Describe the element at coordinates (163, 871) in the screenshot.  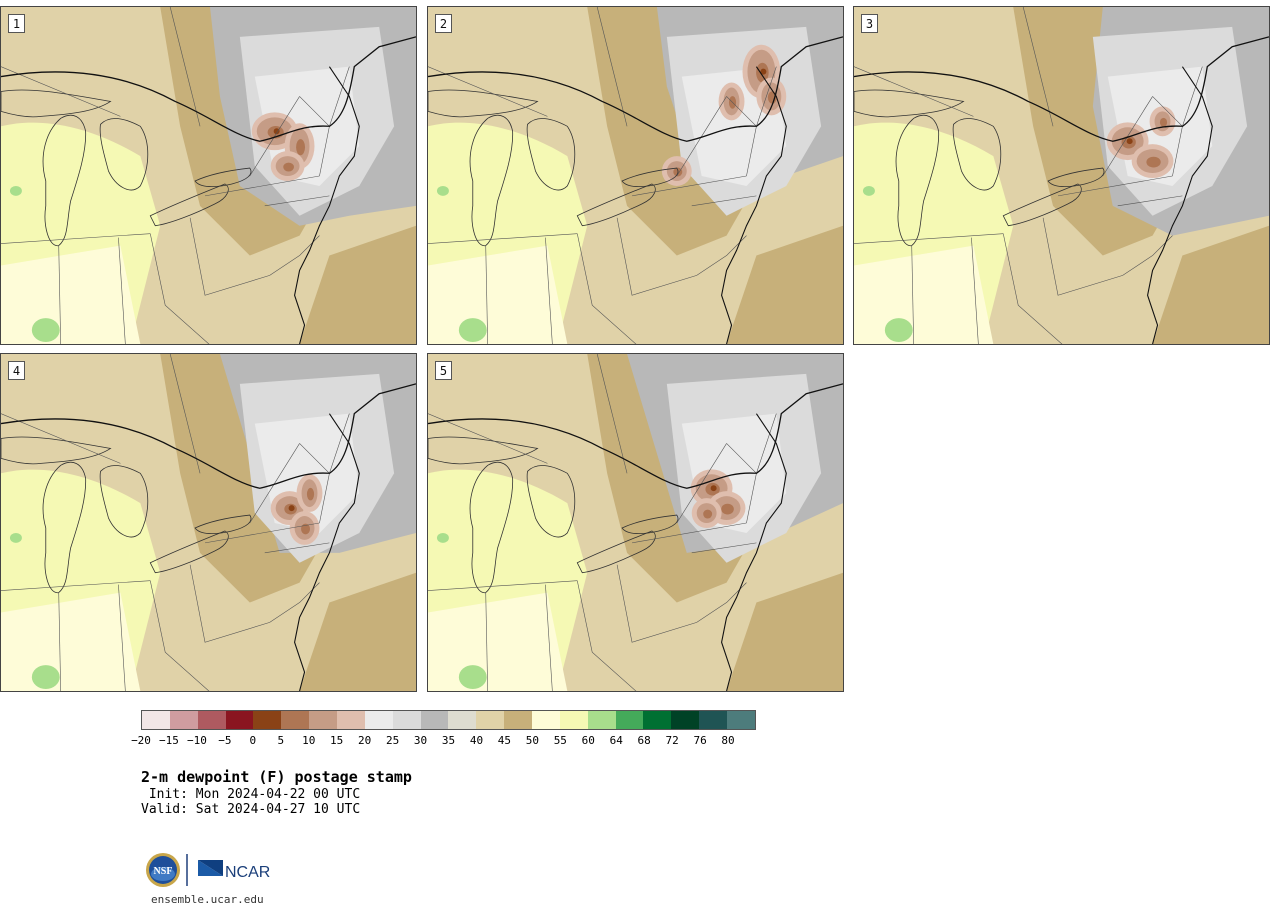
I see `svg-text: NSF` at that location.